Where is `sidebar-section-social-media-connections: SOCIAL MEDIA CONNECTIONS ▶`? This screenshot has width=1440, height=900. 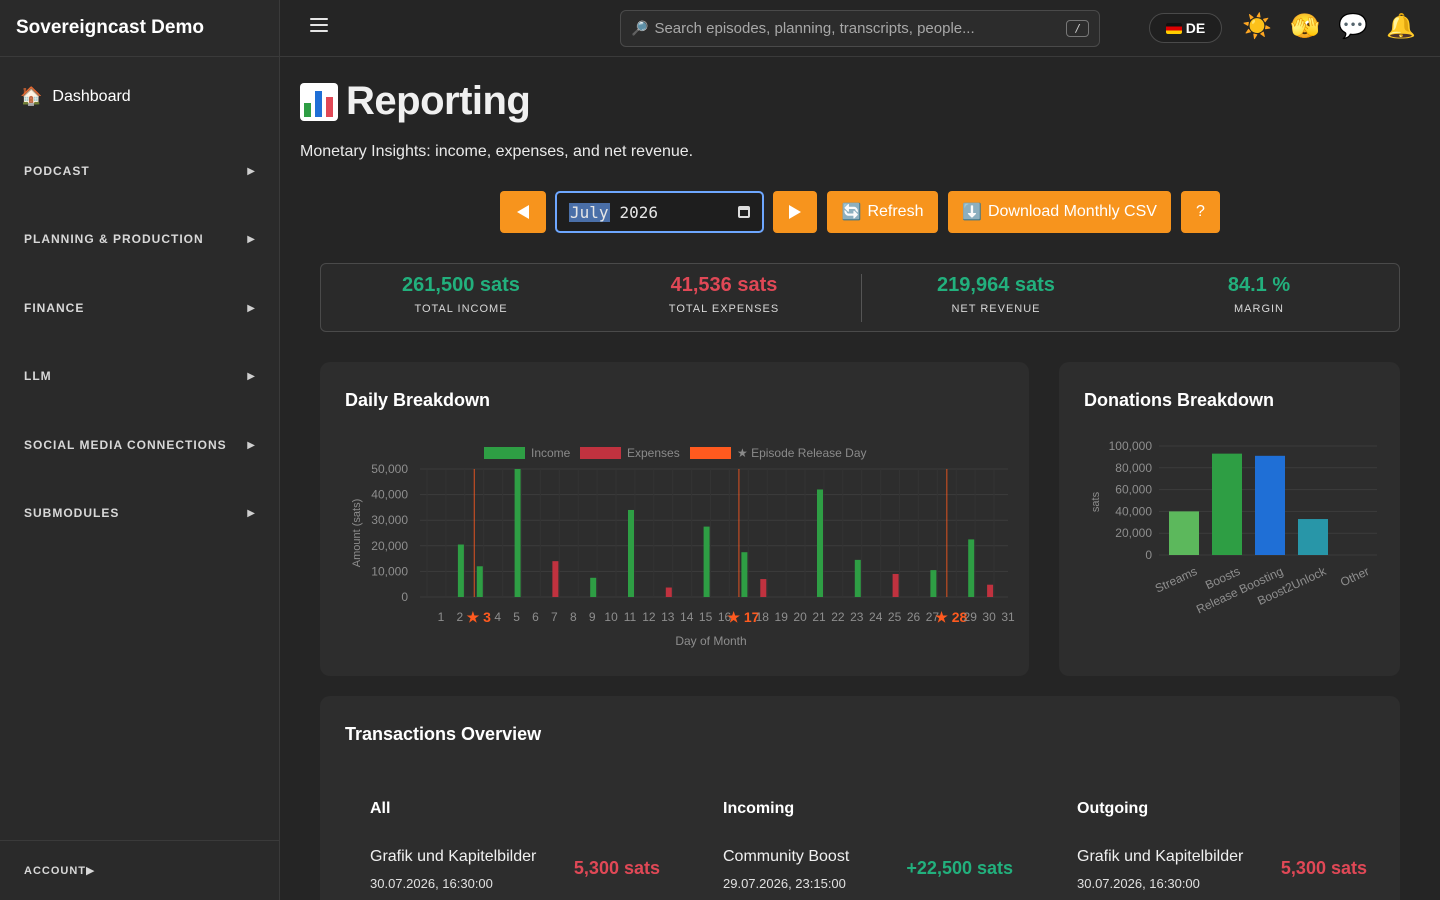 sidebar-section-social-media-connections: SOCIAL MEDIA CONNECTIONS ▶ is located at coordinates (140, 445).